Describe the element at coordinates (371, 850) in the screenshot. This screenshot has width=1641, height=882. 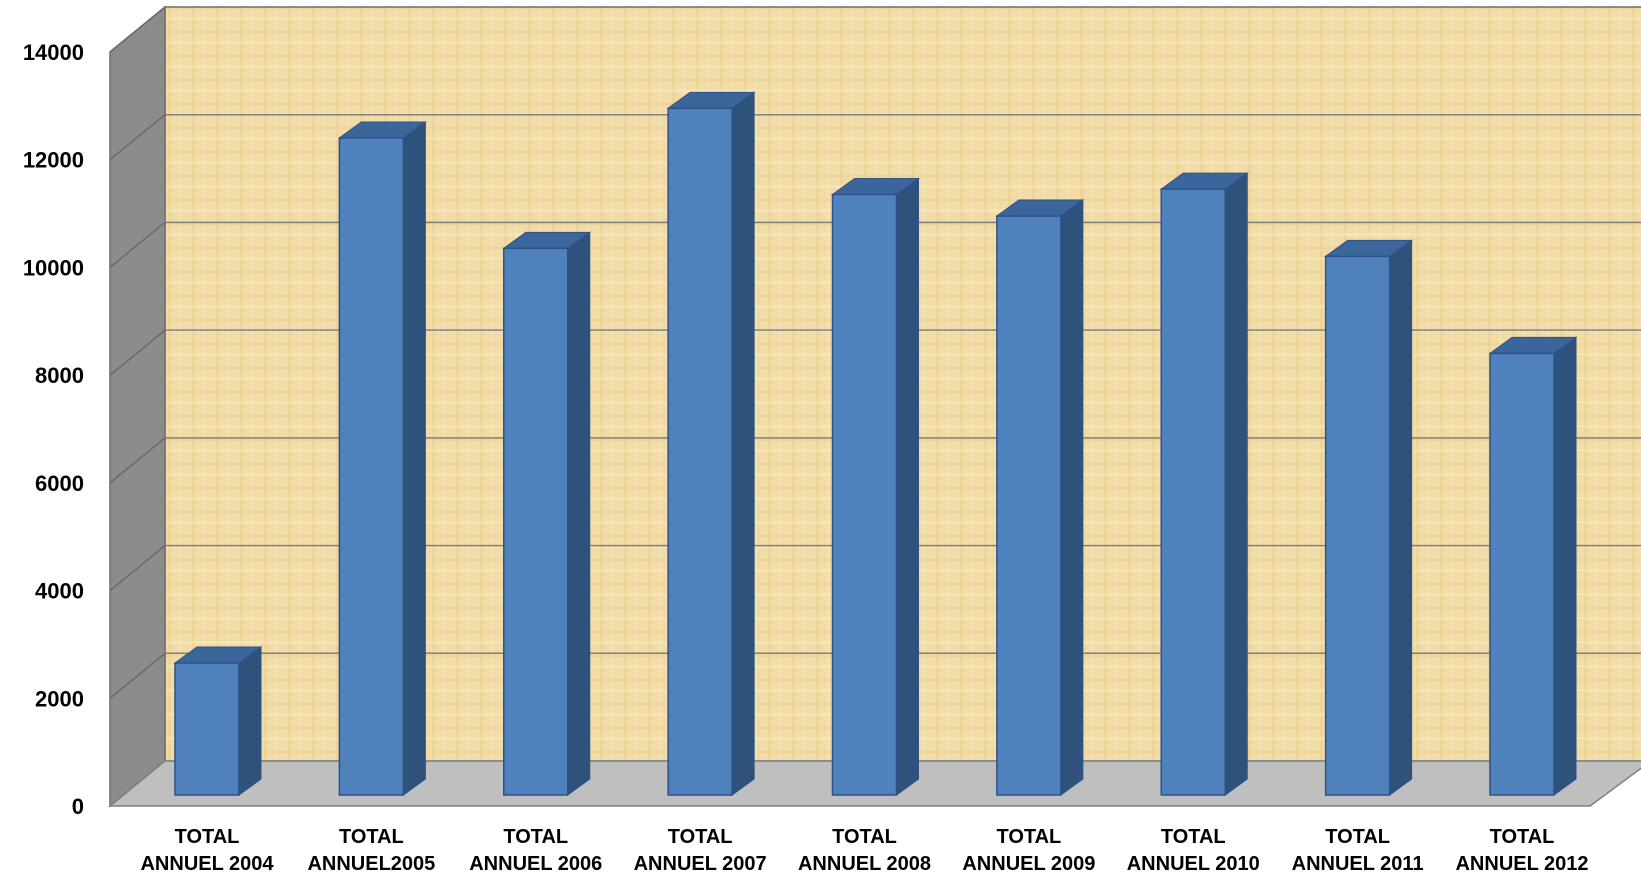
I see `x-tick-label: TOTAL ANNUEL2005` at that location.